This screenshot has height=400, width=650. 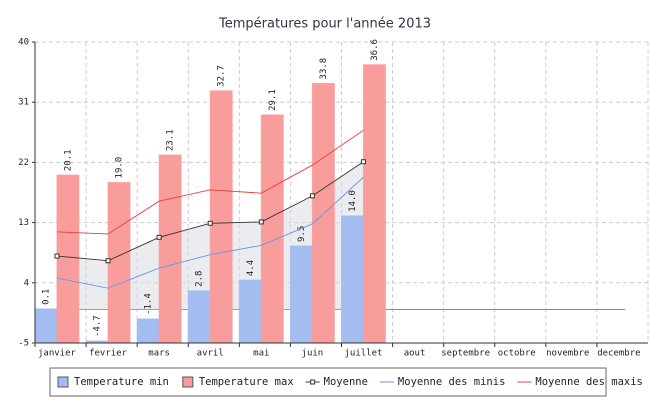 What do you see at coordinates (346, 382) in the screenshot?
I see `legend-label: Moyenne` at bounding box center [346, 382].